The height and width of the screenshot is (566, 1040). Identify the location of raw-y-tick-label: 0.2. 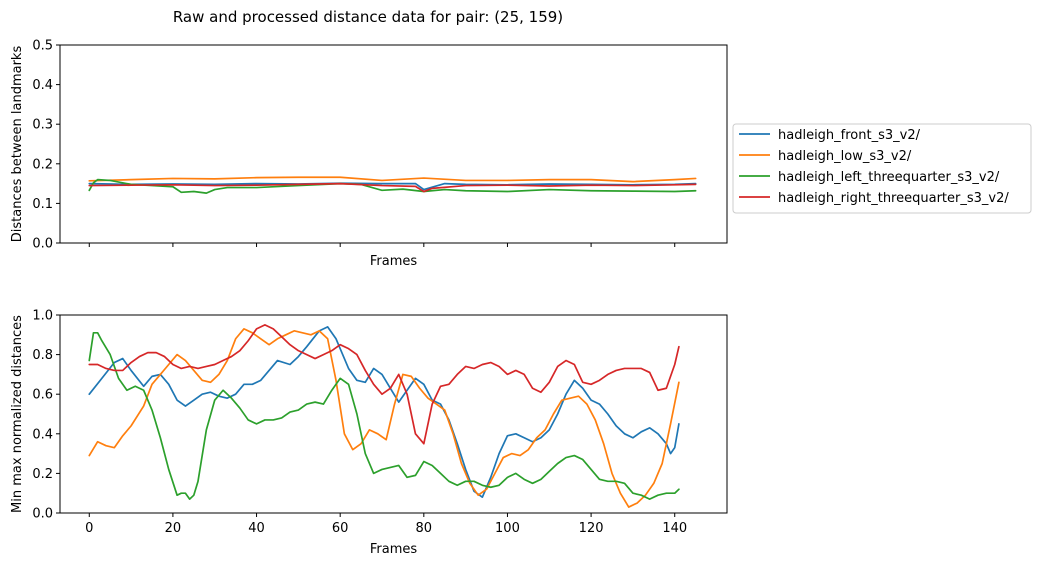
(42, 164).